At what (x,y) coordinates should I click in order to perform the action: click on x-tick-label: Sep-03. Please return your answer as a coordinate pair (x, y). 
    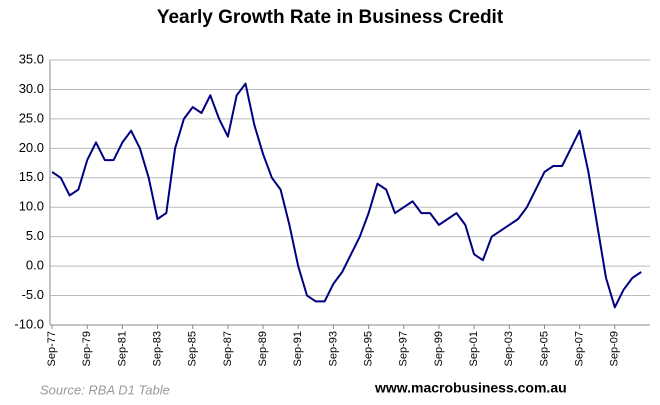
    Looking at the image, I should click on (509, 348).